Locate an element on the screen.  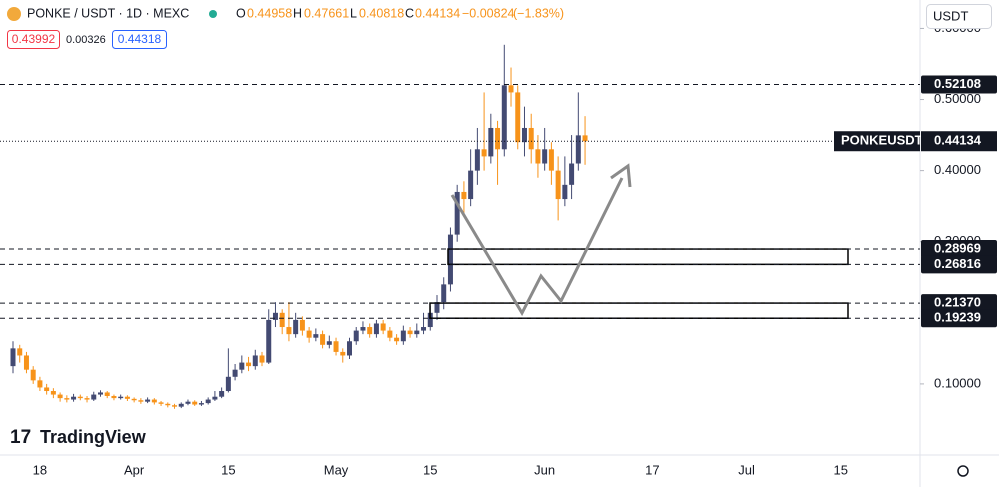
currency-dropdown is located at coordinates (959, 16).